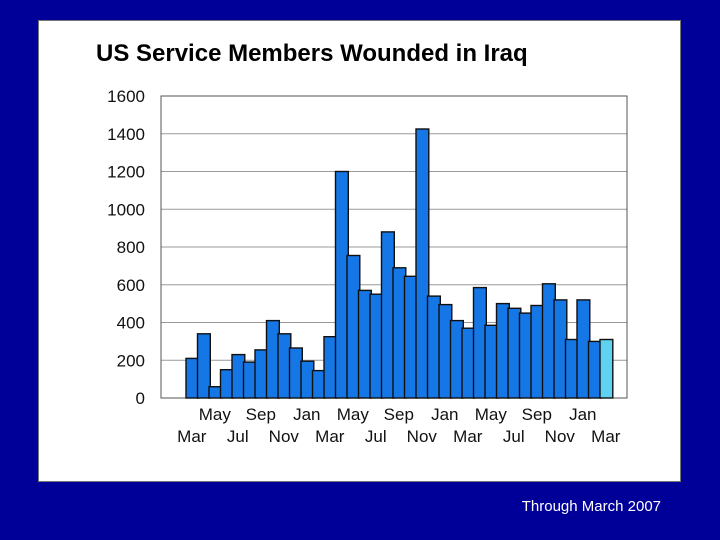 Image resolution: width=720 pixels, height=540 pixels. I want to click on bar-apr-2003, so click(204, 366).